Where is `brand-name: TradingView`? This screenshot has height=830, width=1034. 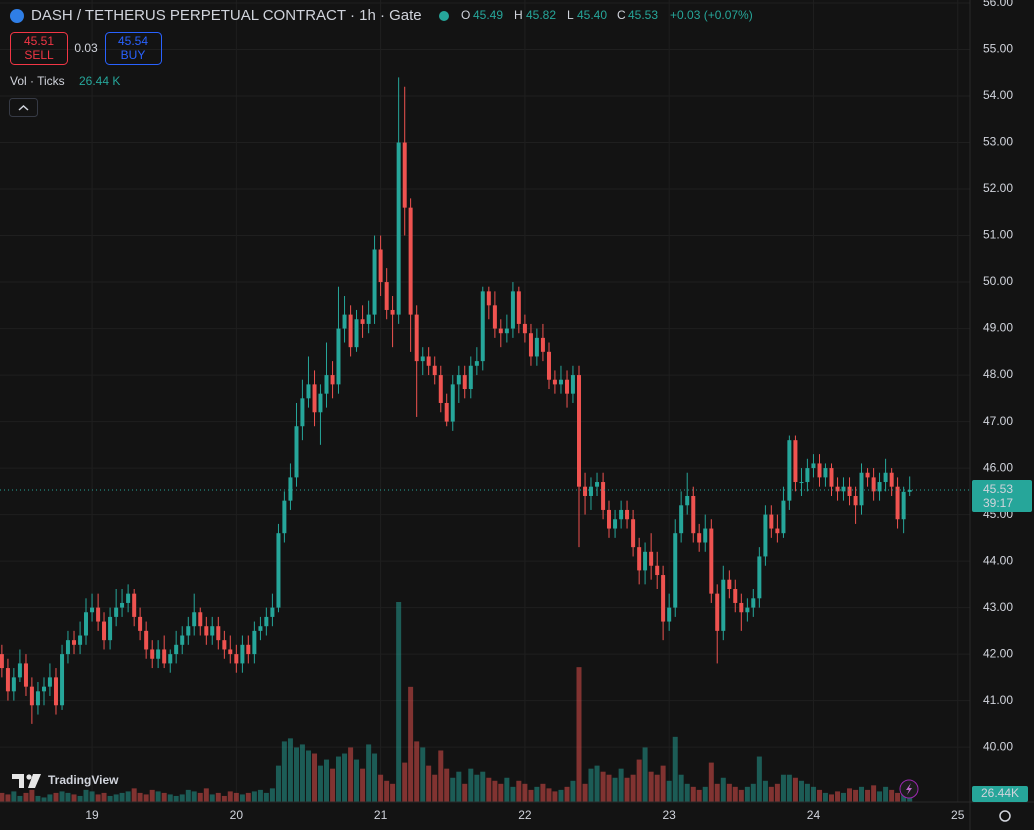 brand-name: TradingView is located at coordinates (83, 780).